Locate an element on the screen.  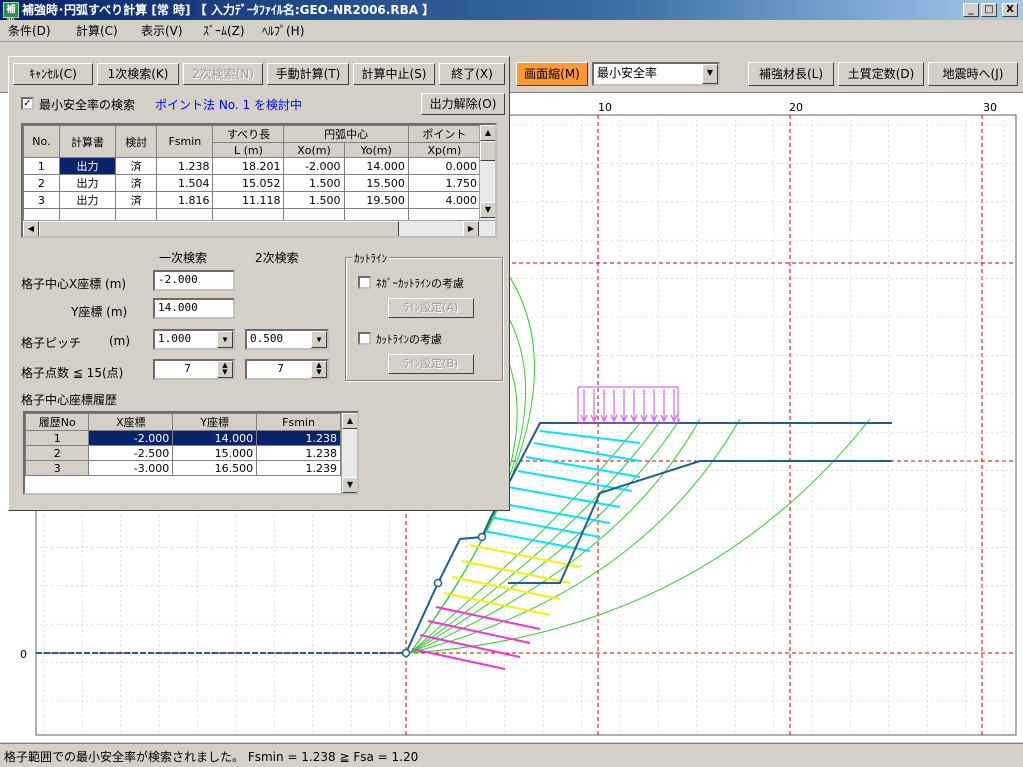
output-clear-button: 出力解除(O) is located at coordinates (463, 104).